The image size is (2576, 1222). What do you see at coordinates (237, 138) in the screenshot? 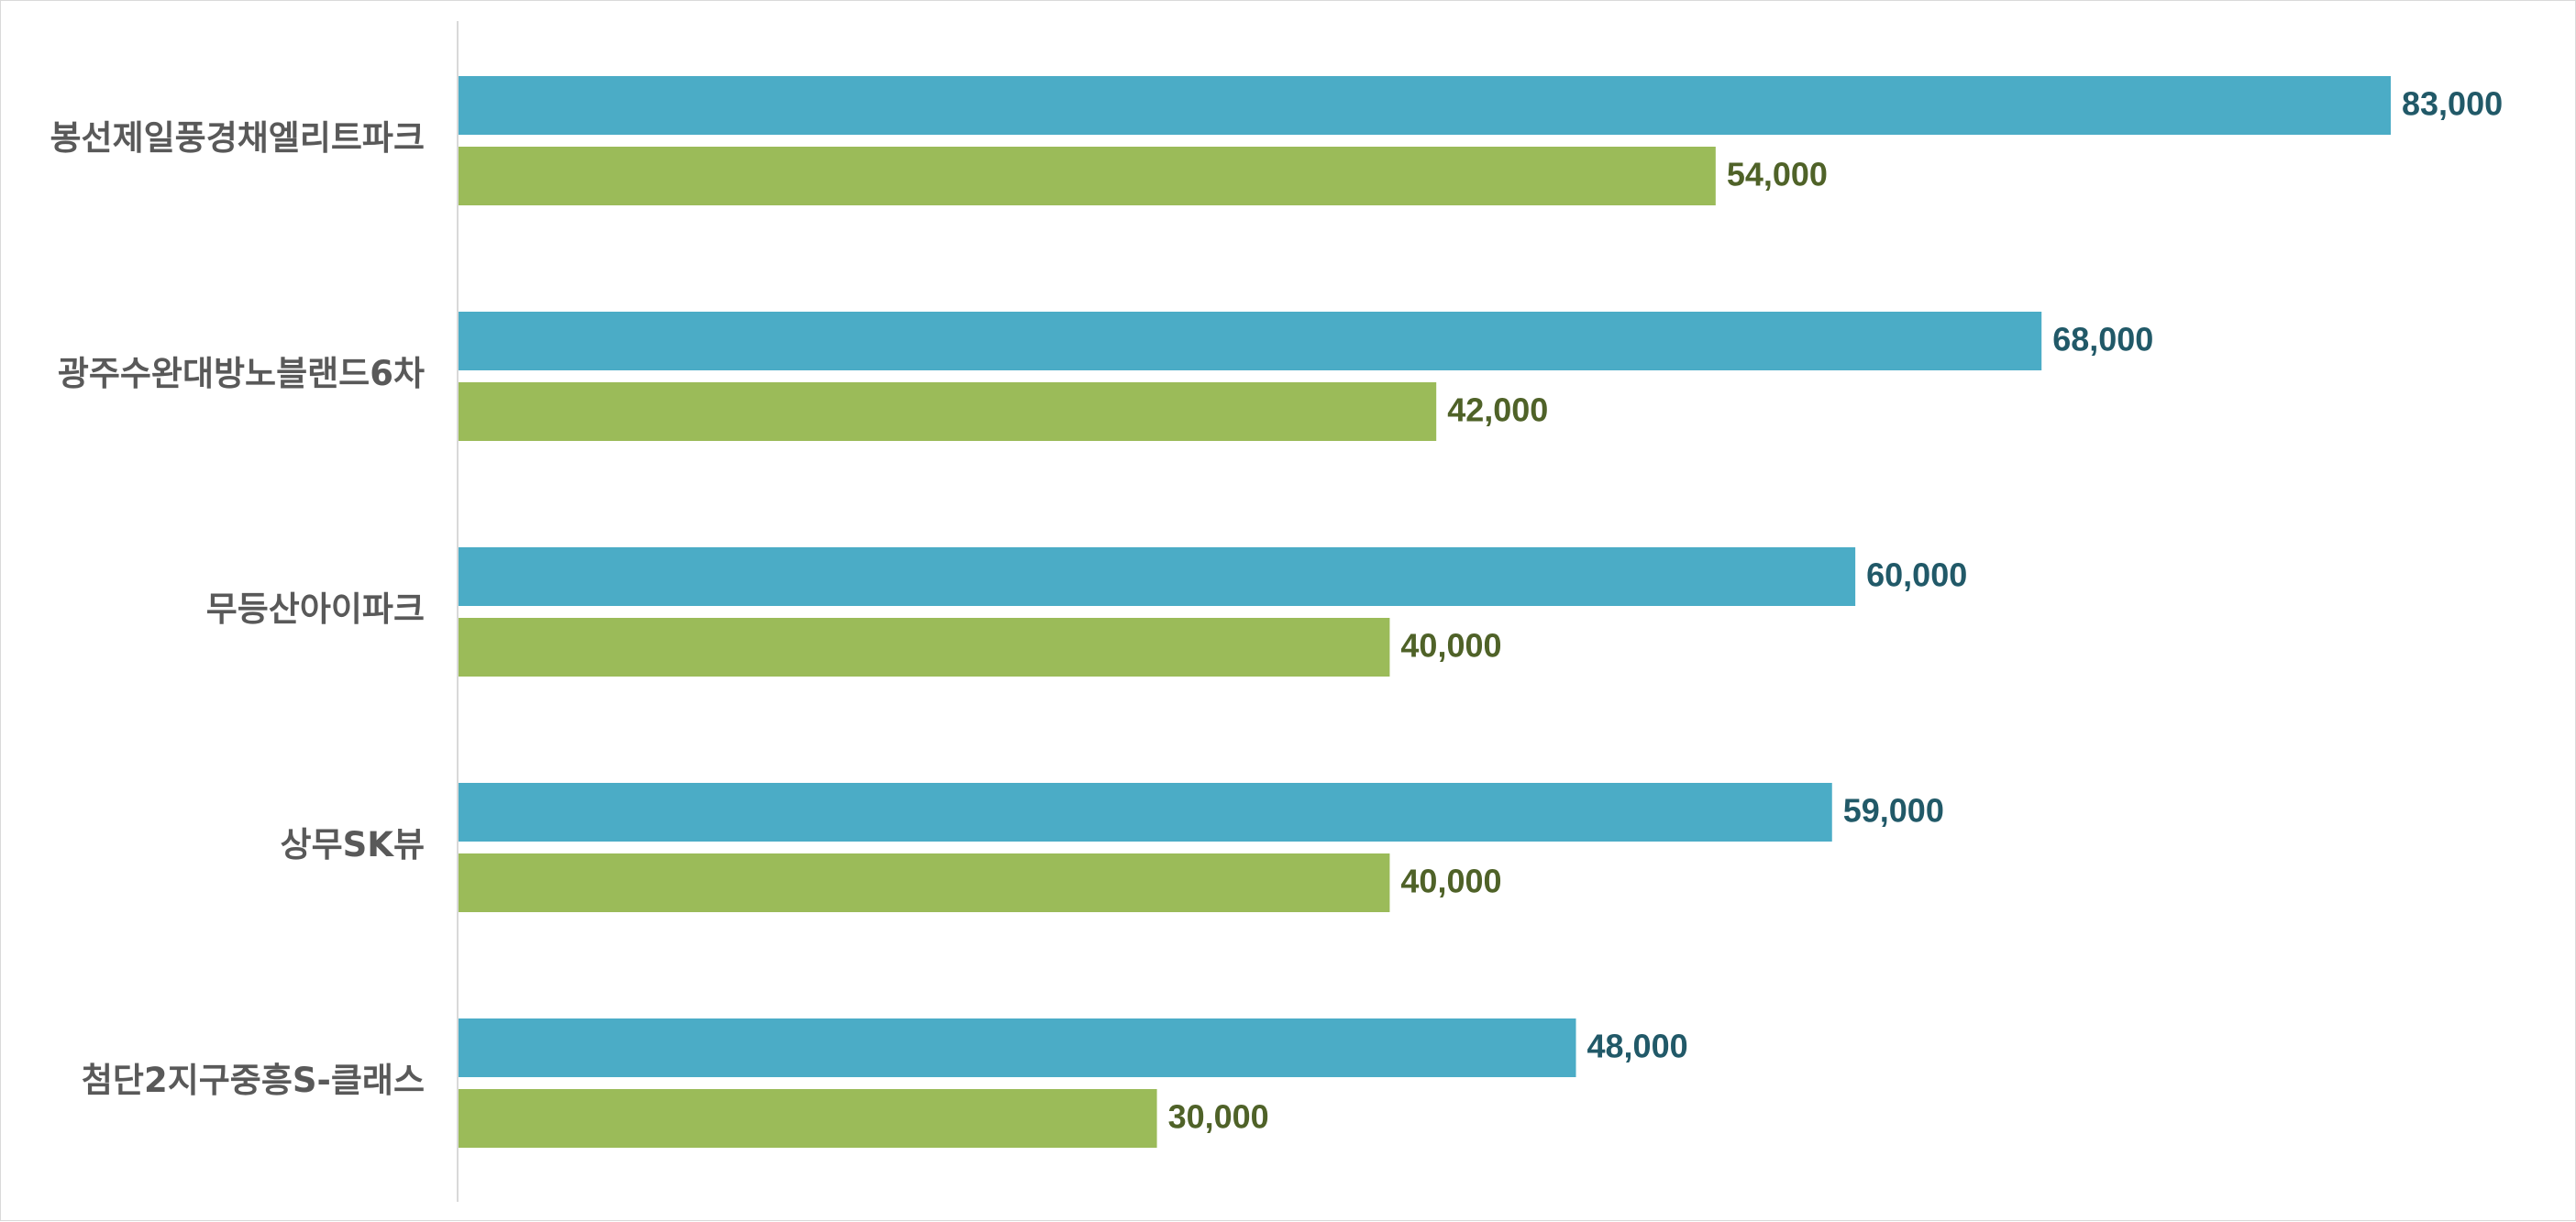
I see `category-label: 봉선제일풍경채엘리트파크` at bounding box center [237, 138].